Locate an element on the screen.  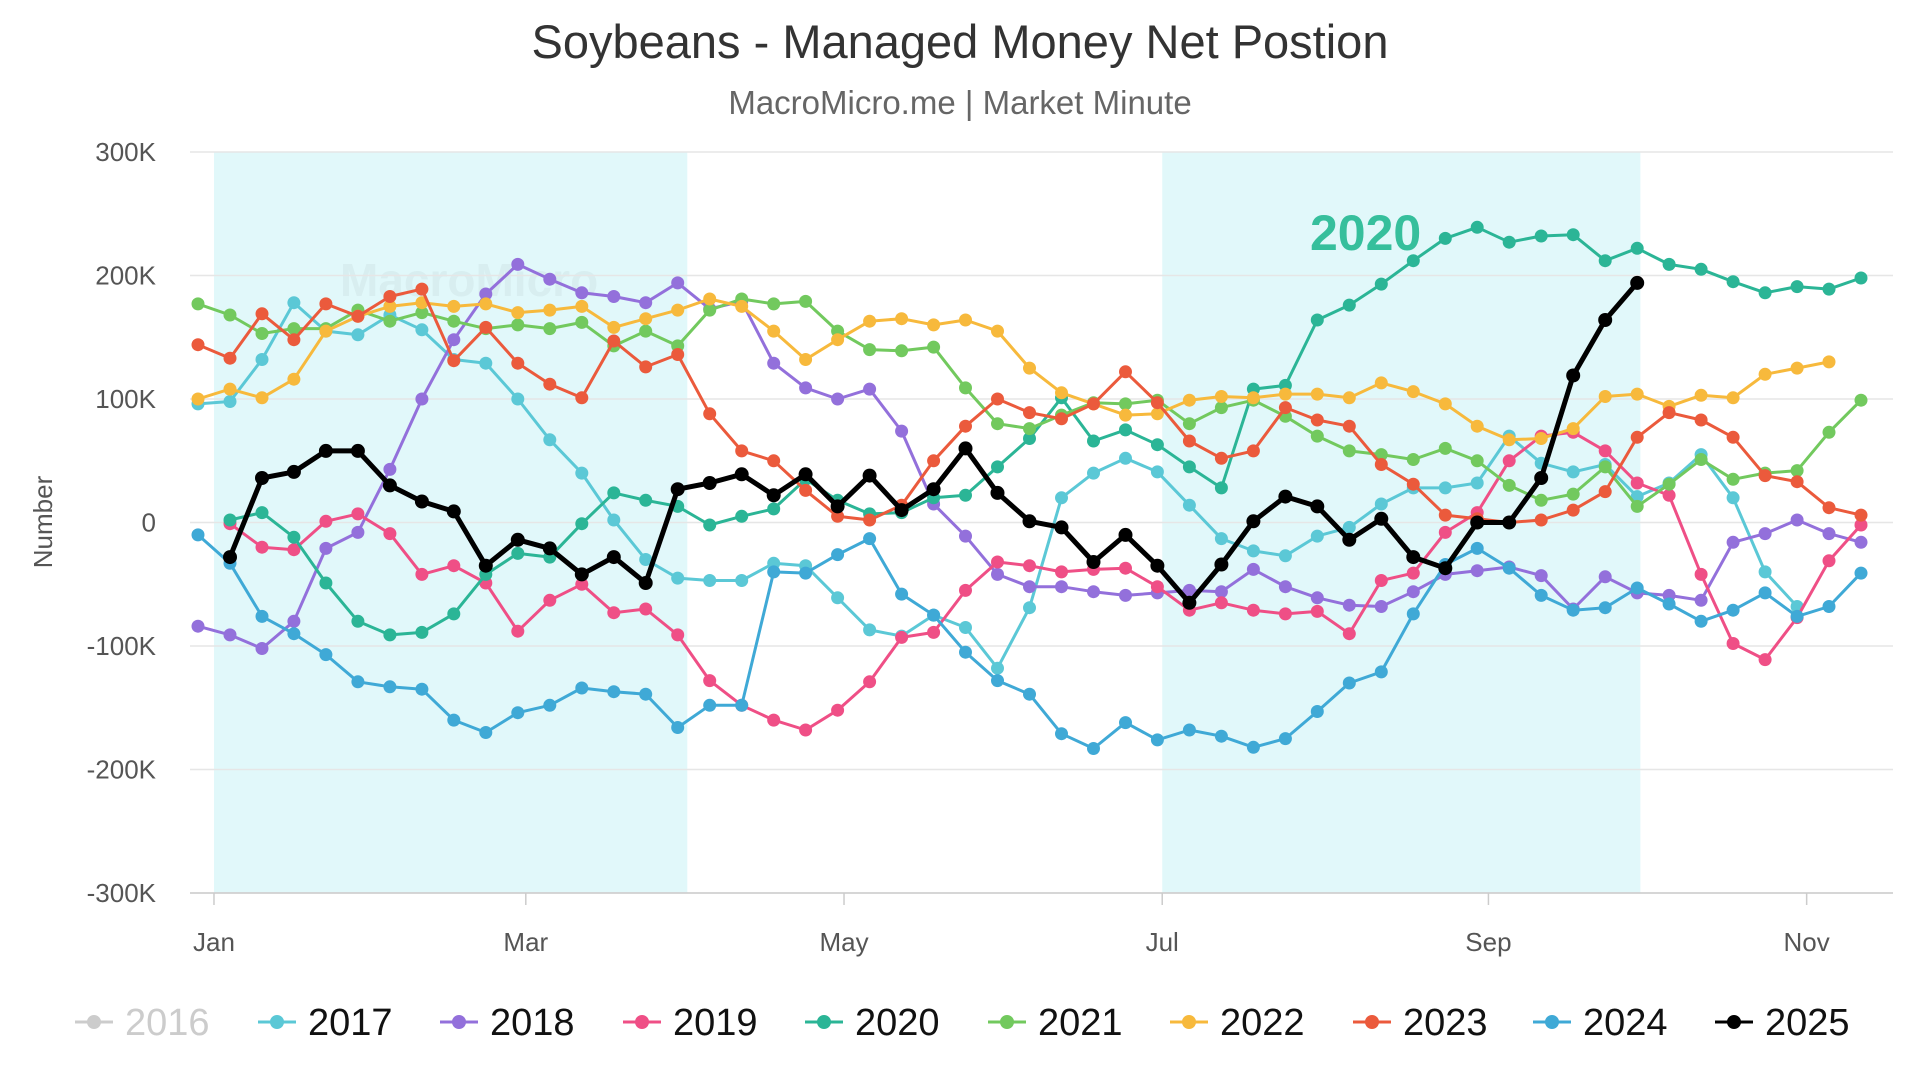
legend-item-2022: 2022 is located at coordinates (1237, 1023).